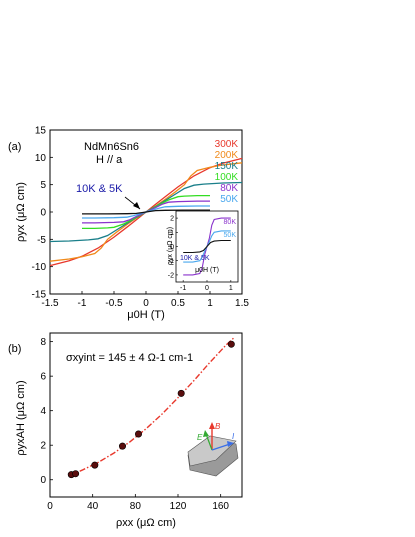  What do you see at coordinates (227, 155) in the screenshot?
I see `legend-label: 200K` at bounding box center [227, 155].